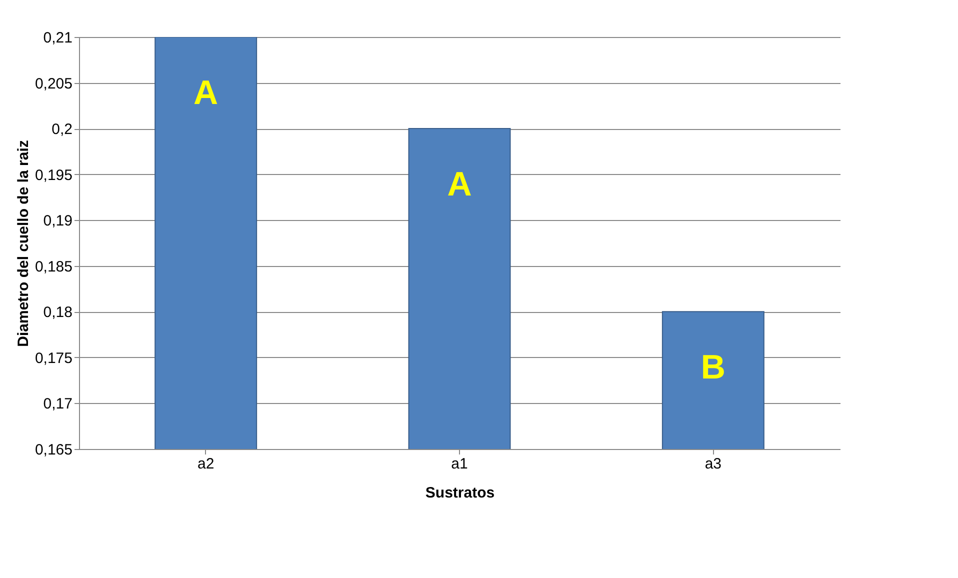 The width and height of the screenshot is (958, 578). I want to click on y-tick-label: 0,165, so click(53, 450).